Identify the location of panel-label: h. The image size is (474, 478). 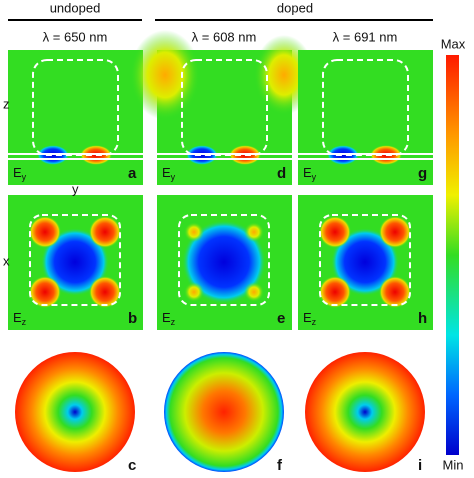
(422, 318).